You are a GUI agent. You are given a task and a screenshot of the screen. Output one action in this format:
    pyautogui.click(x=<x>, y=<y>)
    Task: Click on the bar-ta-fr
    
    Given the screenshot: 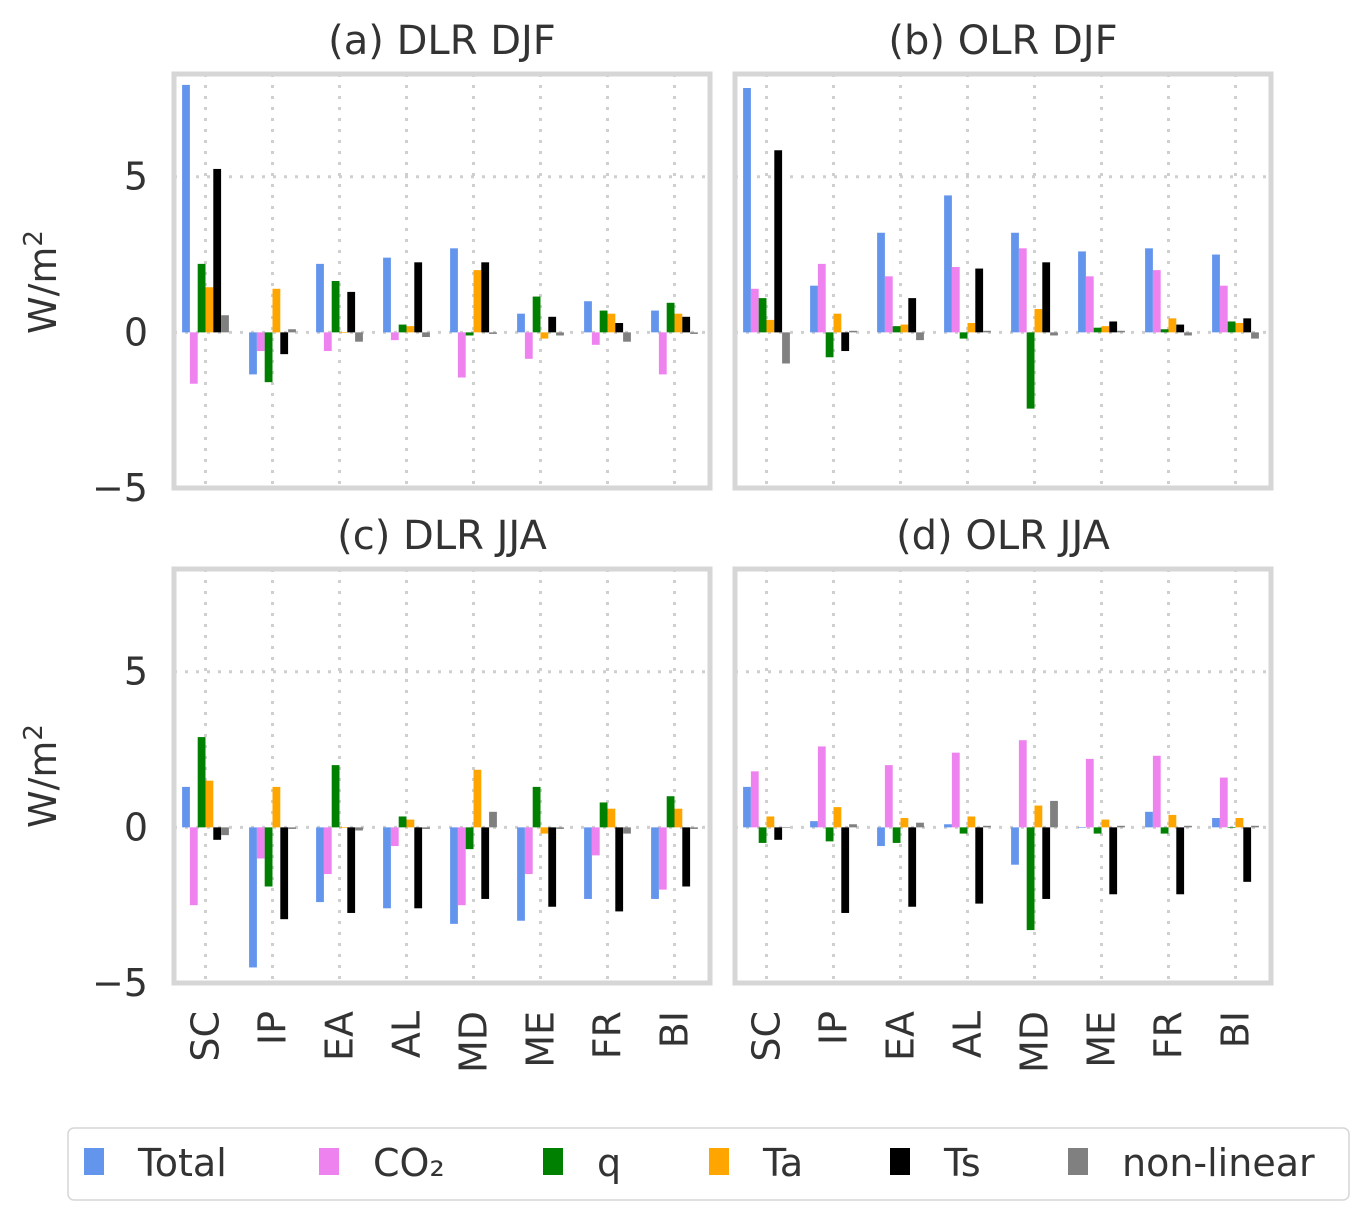 What is the action you would take?
    pyautogui.click(x=611, y=323)
    